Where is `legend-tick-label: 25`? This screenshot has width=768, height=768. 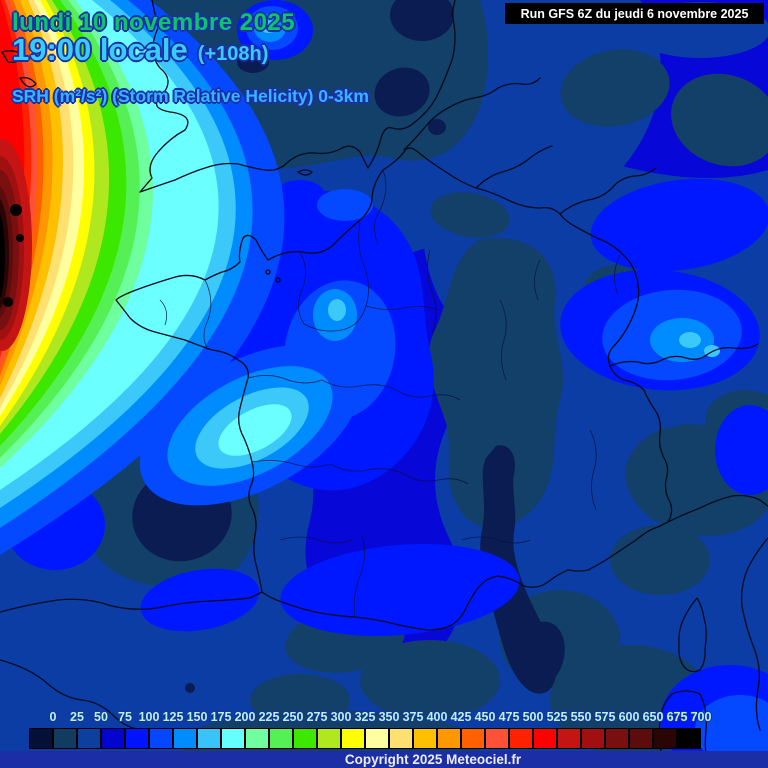
legend-tick-label: 25 is located at coordinates (77, 717).